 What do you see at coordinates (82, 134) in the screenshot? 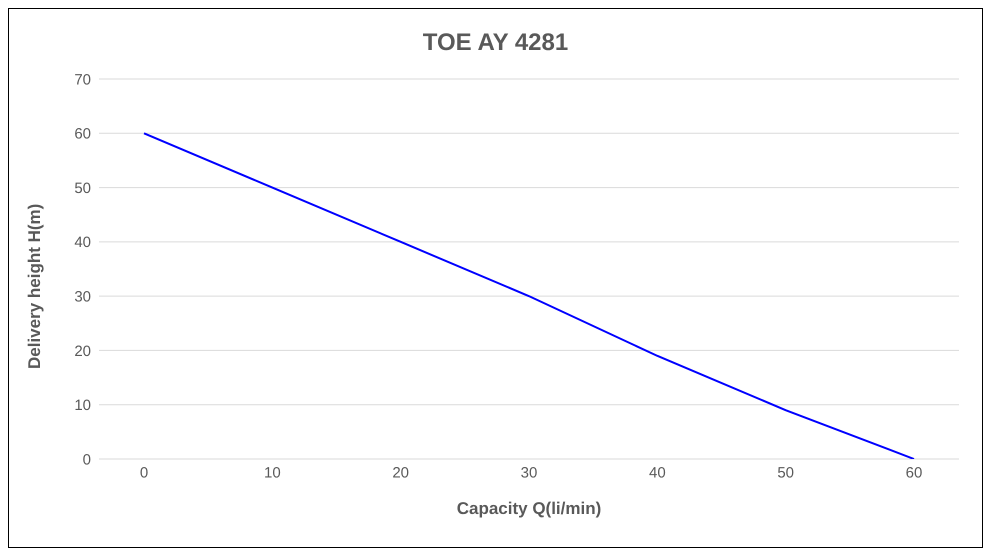
I see `y-tick-label: 60` at bounding box center [82, 134].